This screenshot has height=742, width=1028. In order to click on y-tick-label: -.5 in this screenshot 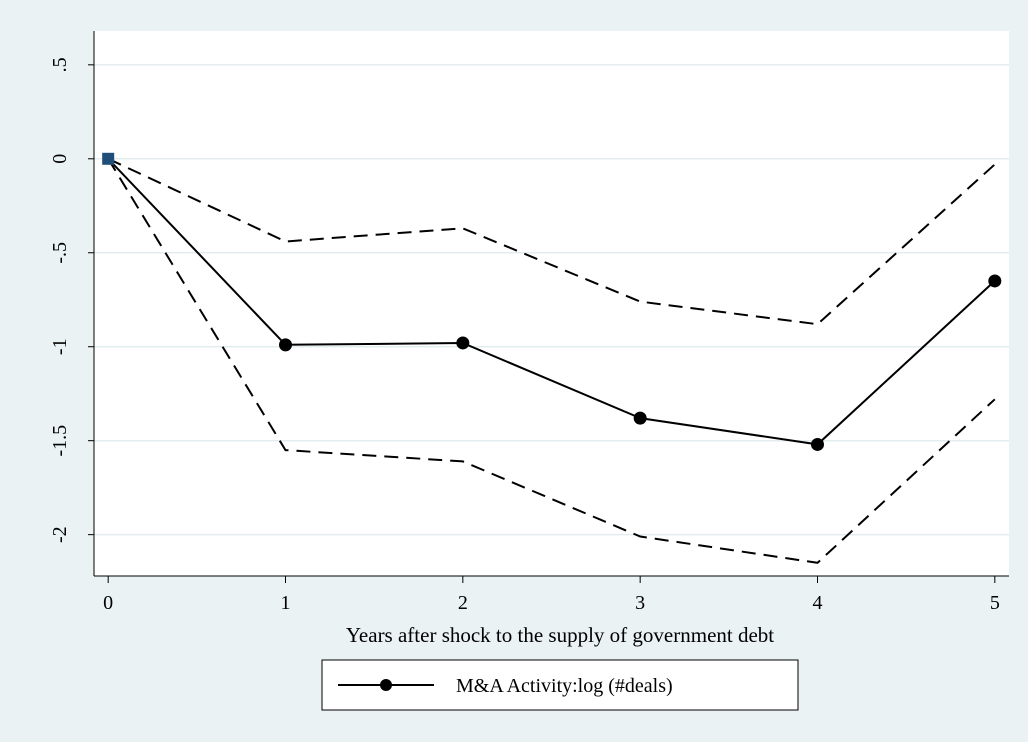, I will do `click(60, 253)`.